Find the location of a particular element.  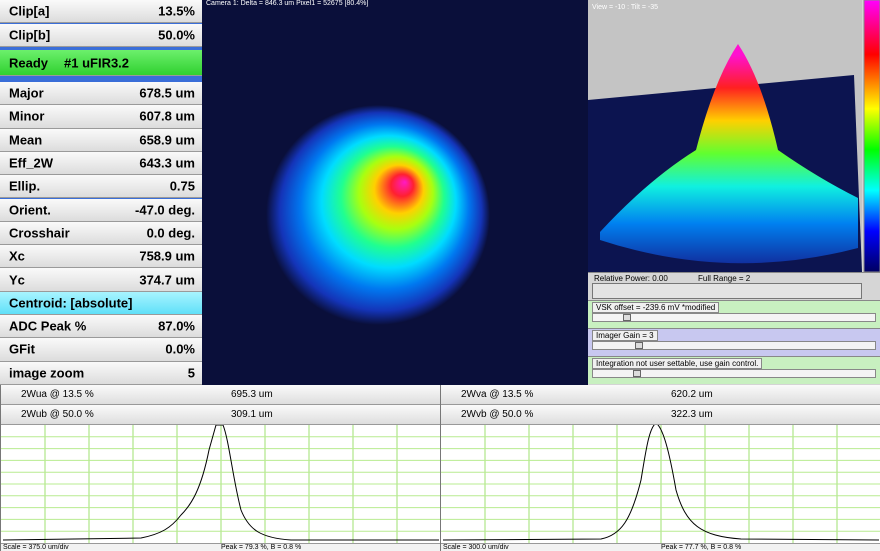

readout-row: Centroid: [absolute] is located at coordinates (101, 303).